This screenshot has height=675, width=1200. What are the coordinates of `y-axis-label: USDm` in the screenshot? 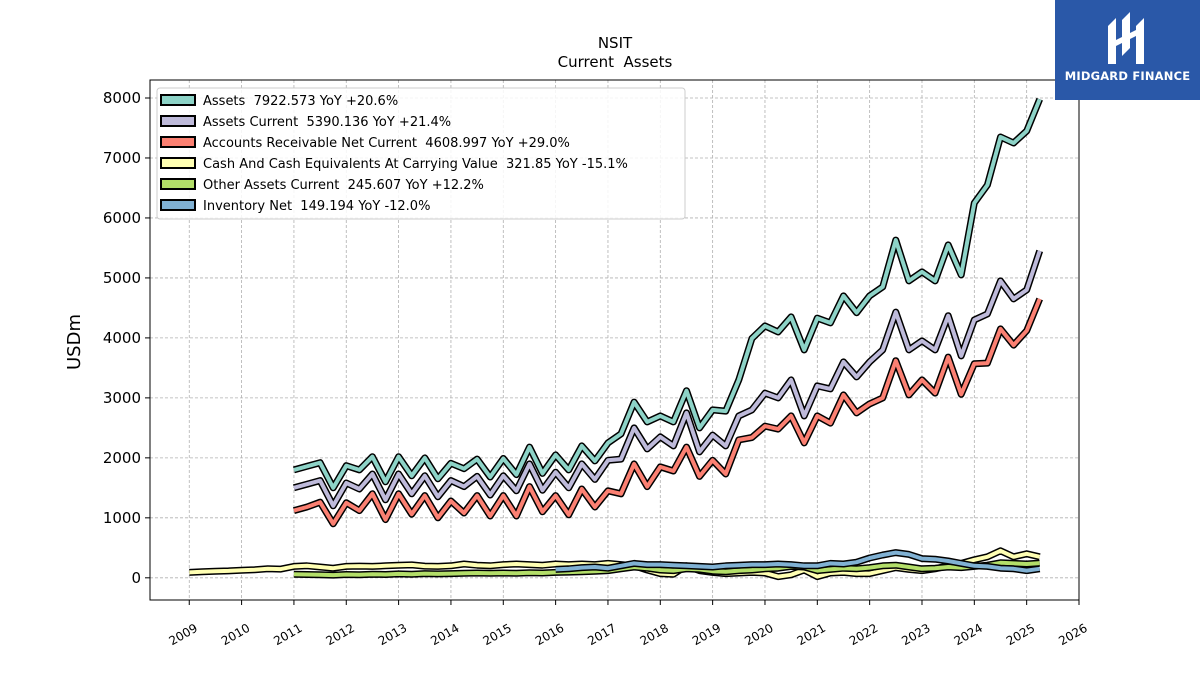 It's located at (74, 342).